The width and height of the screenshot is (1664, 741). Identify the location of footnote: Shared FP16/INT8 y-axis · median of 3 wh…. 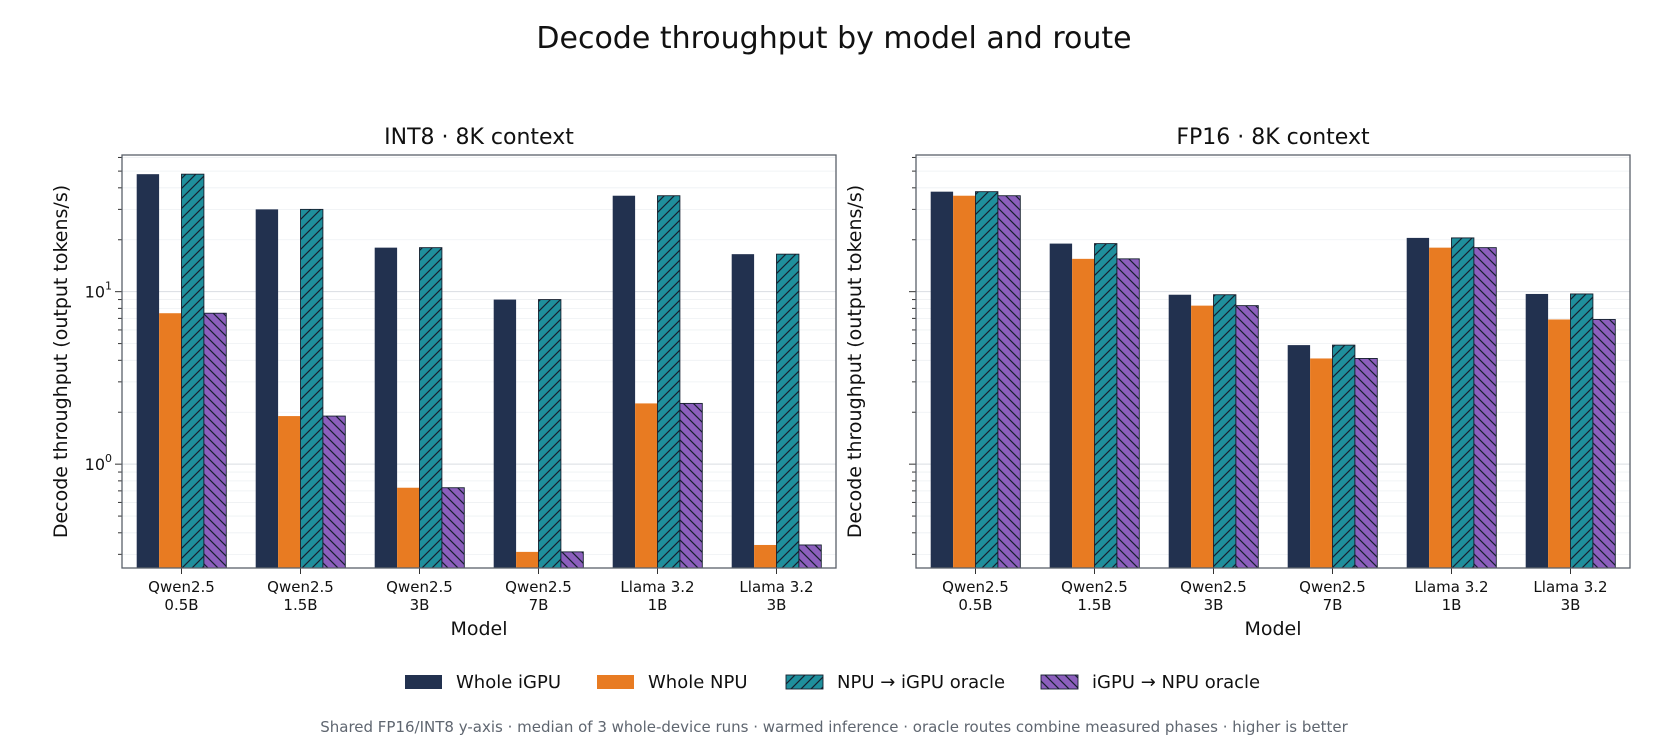
(834, 727).